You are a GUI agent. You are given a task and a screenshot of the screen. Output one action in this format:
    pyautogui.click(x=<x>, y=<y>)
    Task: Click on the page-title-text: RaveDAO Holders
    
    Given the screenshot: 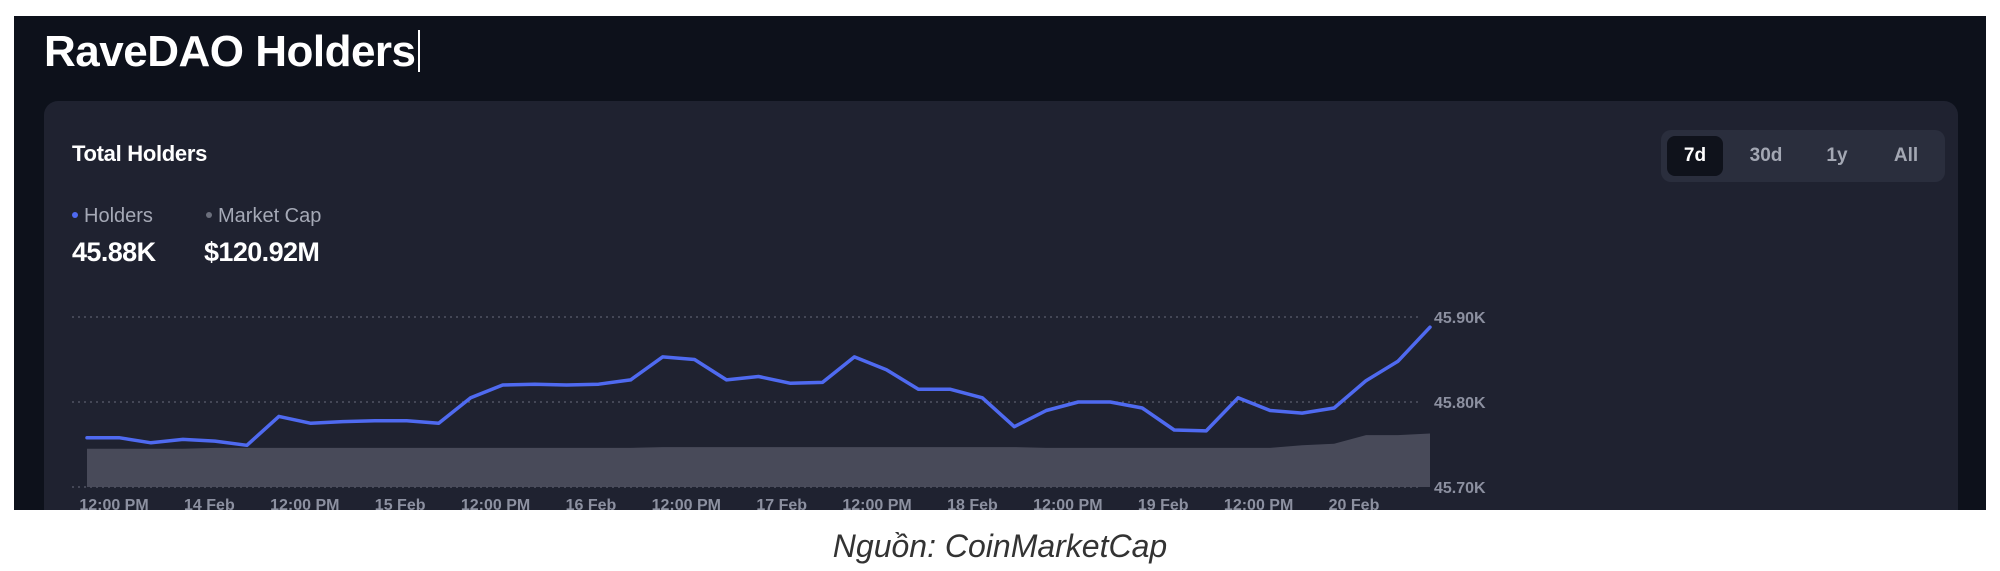 What is the action you would take?
    pyautogui.click(x=230, y=51)
    